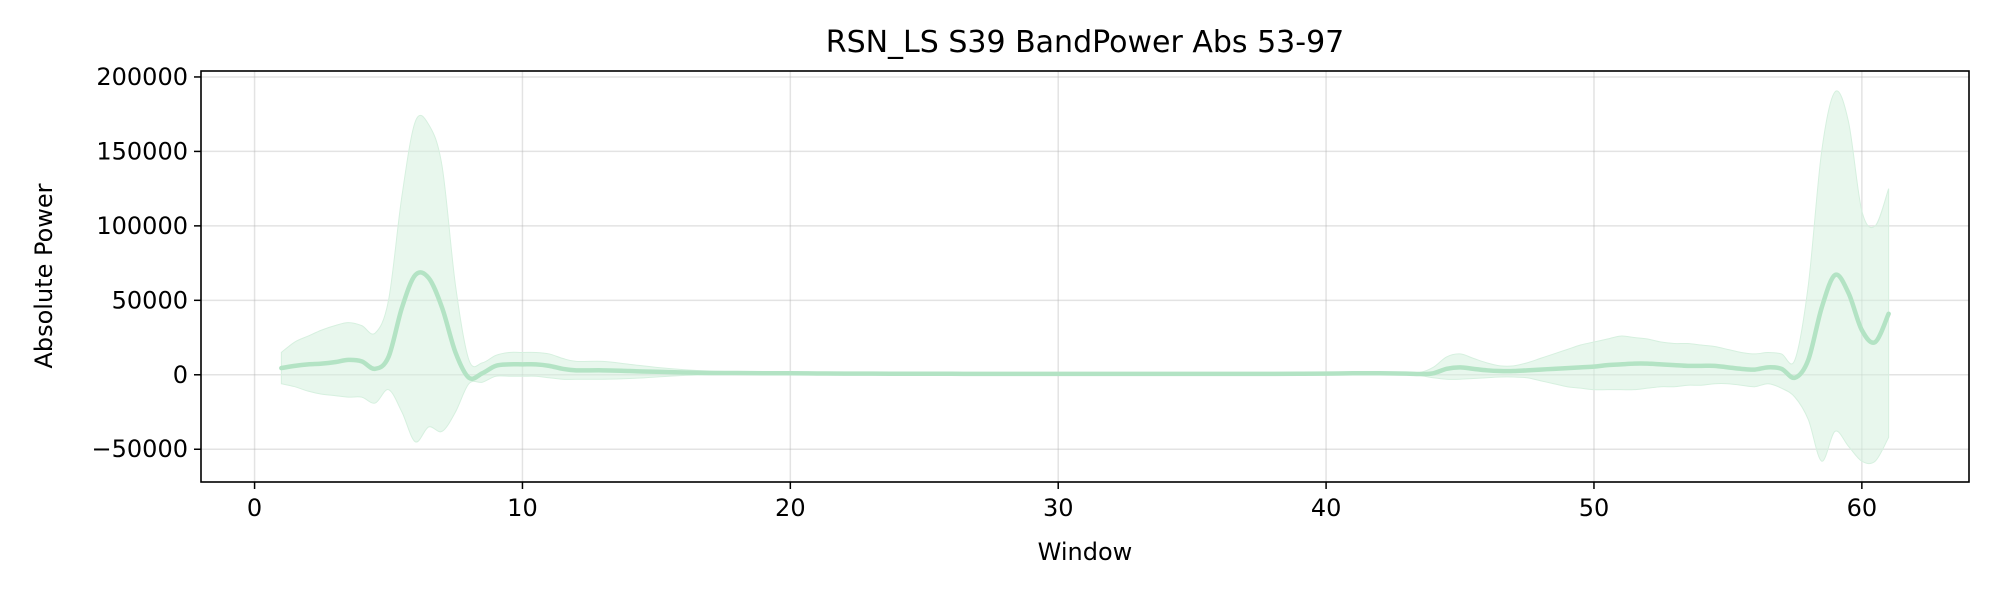  Describe the element at coordinates (142, 77) in the screenshot. I see `y-tick-label: 200000` at that location.